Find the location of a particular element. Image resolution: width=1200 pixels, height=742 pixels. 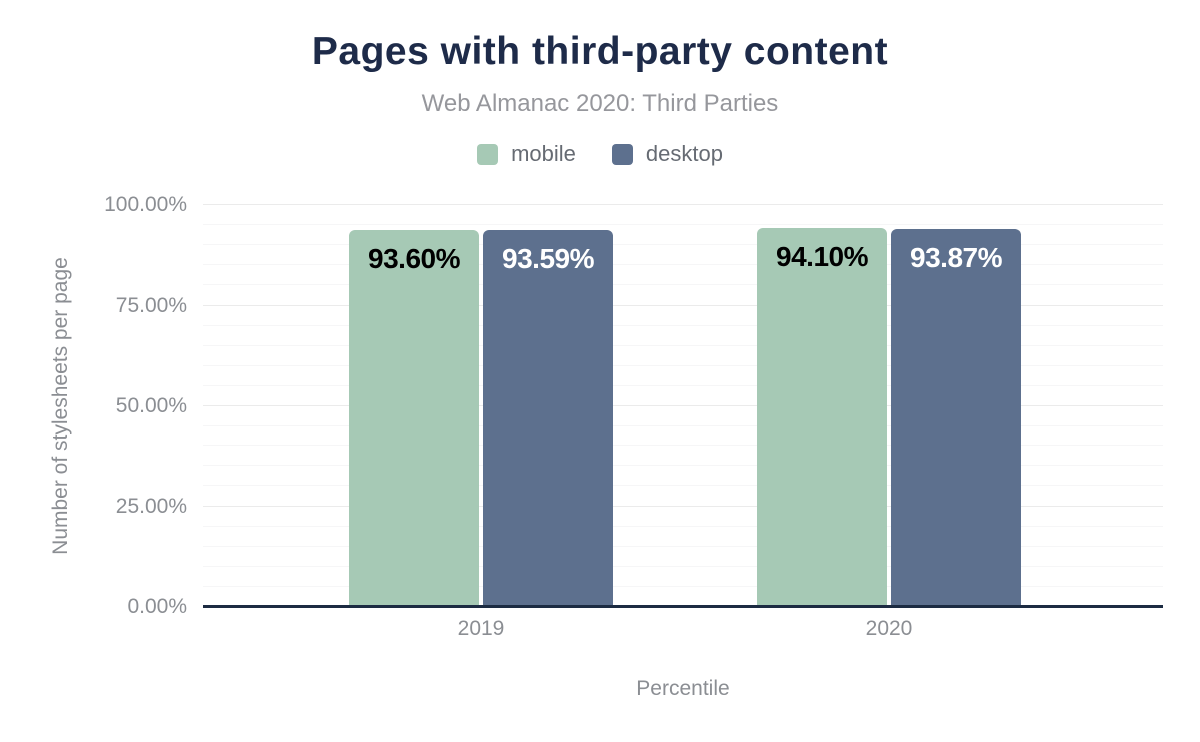

legend: mobile desktop is located at coordinates (600, 154).